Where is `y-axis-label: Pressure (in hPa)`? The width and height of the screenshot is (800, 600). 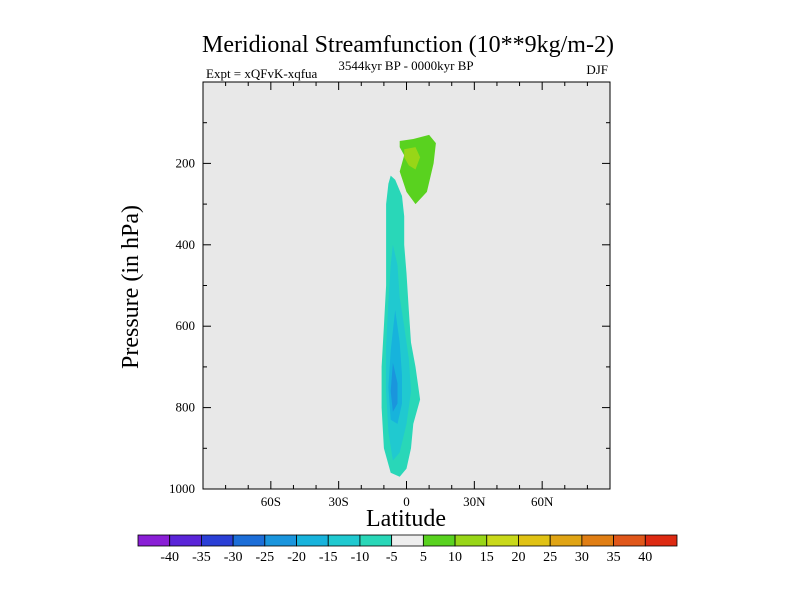
y-axis-label: Pressure (in hPa) is located at coordinates (131, 287).